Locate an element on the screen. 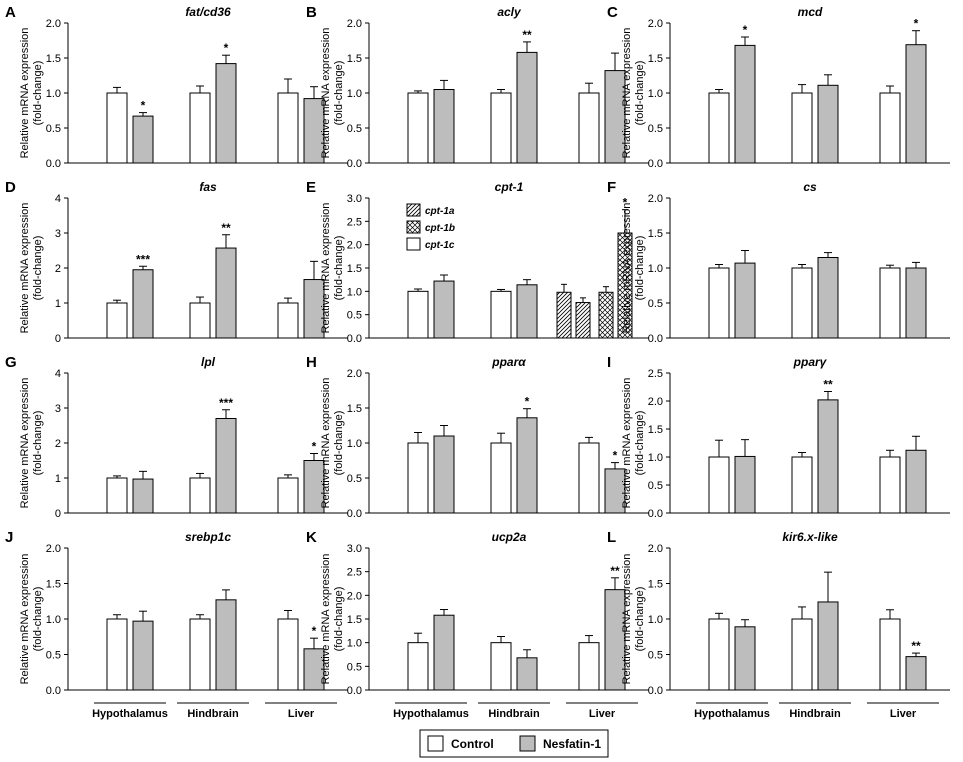 This screenshot has width=963, height=762. gene-title: fat/cd36 is located at coordinates (208, 12).